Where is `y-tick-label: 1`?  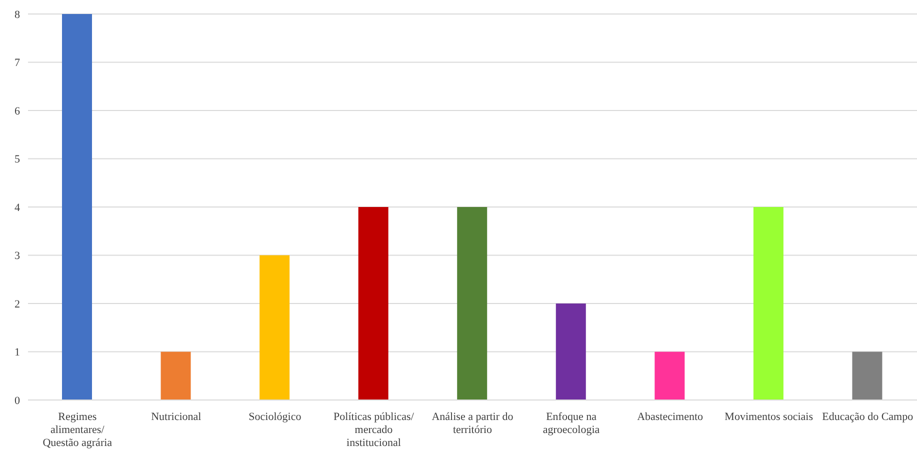 y-tick-label: 1 is located at coordinates (17, 352).